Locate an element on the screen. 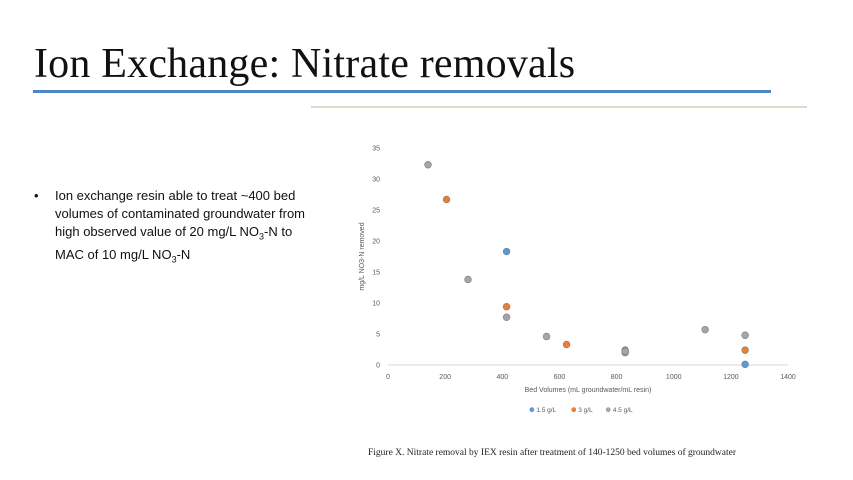 The image size is (853, 480). y-axis-label: mg/L NO3-N removed is located at coordinates (362, 256).